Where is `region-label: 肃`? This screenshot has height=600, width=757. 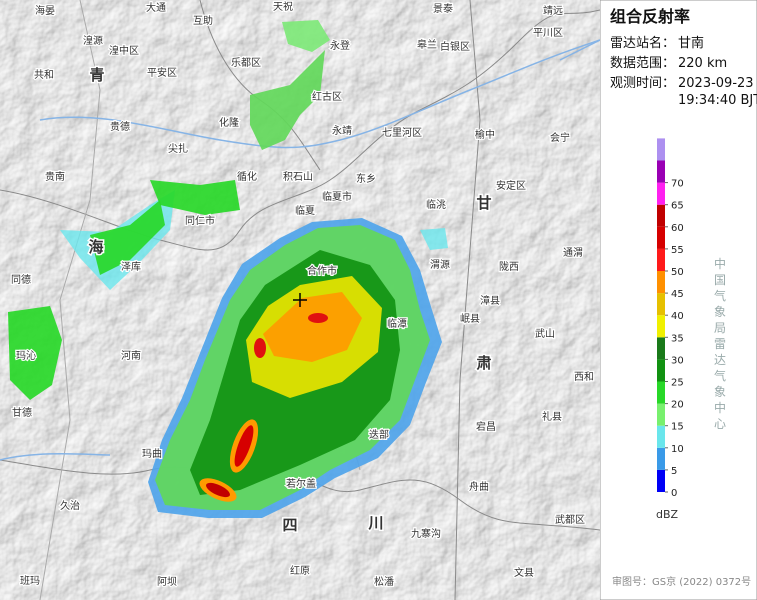
region-label: 肃 is located at coordinates (483, 363).